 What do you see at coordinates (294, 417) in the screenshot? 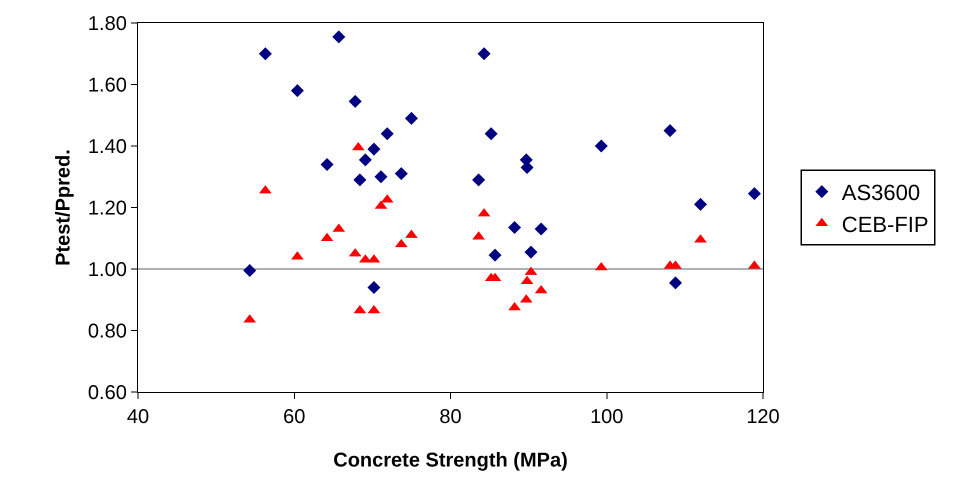
I see `x-tick-label: 60` at bounding box center [294, 417].